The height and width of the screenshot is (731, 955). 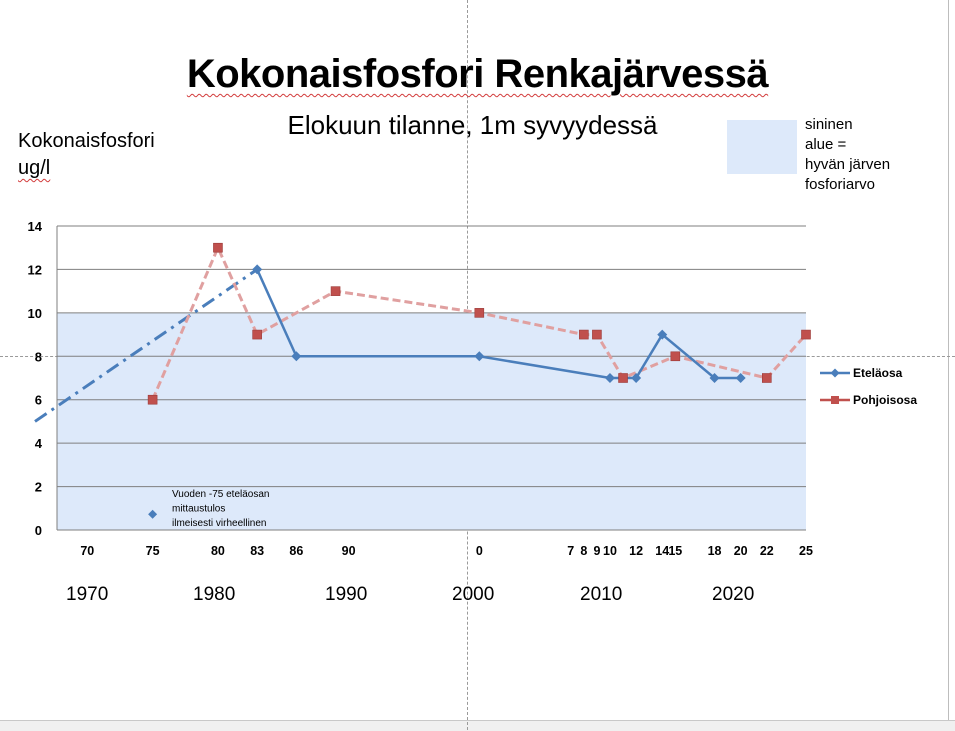 I want to click on note-line: sininen, so click(x=829, y=124).